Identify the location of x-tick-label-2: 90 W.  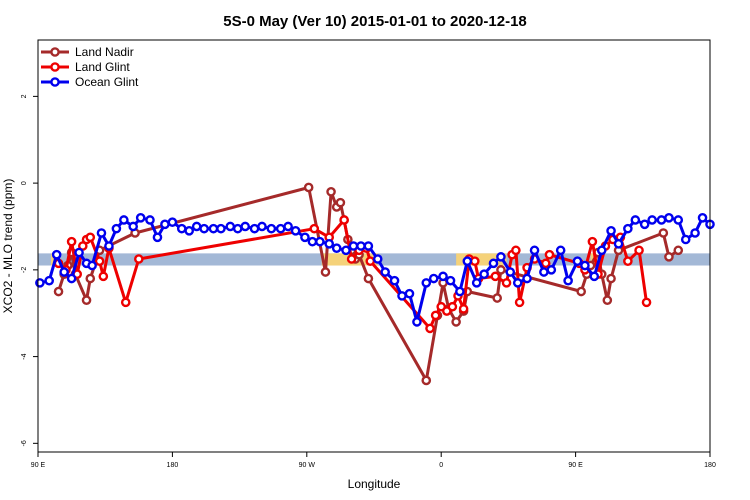
(307, 465).